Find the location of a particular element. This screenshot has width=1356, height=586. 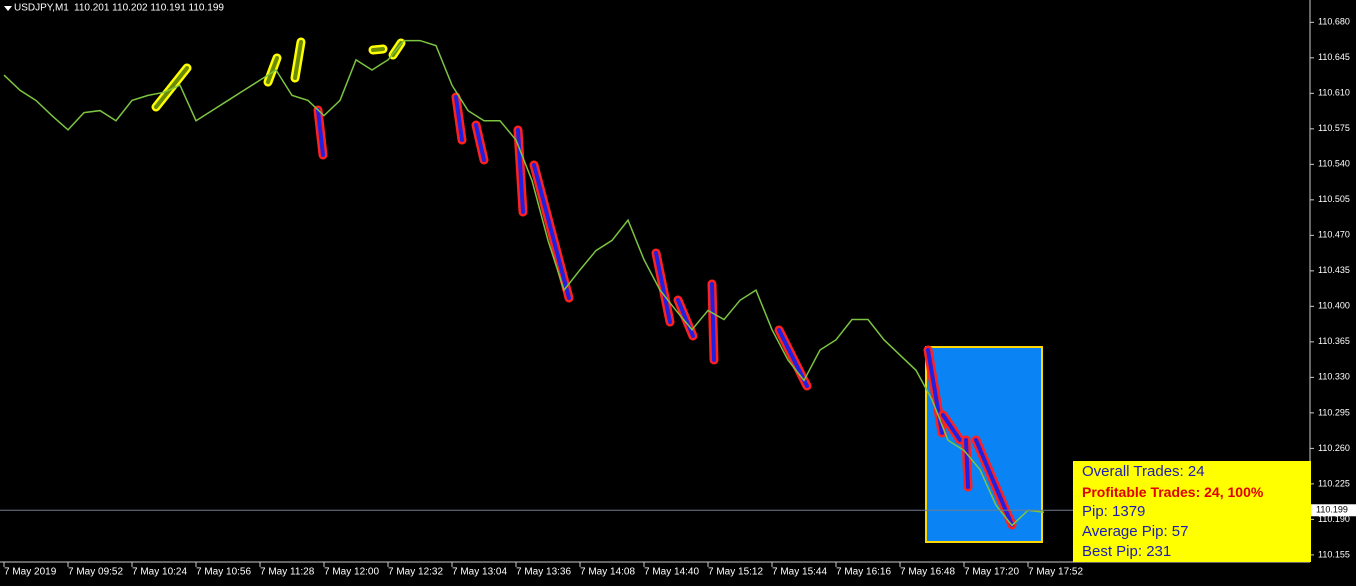

average-pip: Average Pip: 57 is located at coordinates (1135, 531).